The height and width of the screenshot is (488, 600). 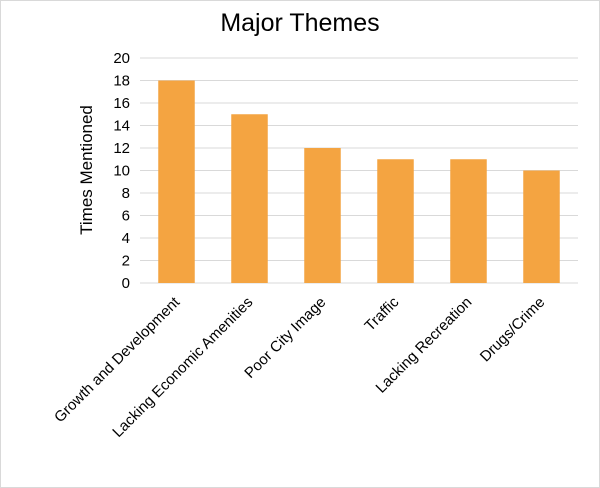 What do you see at coordinates (117, 359) in the screenshot?
I see `x-tick-label: Growth and Development` at bounding box center [117, 359].